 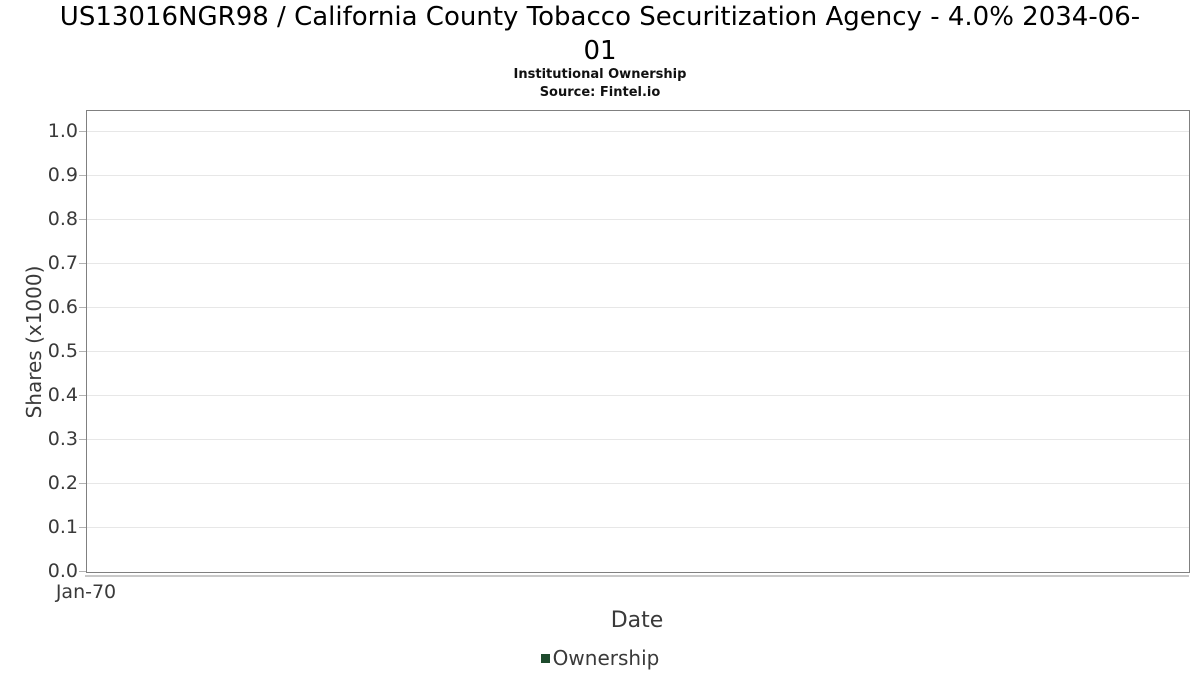 What do you see at coordinates (638, 307) in the screenshot?
I see `gridline-y-0.6` at bounding box center [638, 307].